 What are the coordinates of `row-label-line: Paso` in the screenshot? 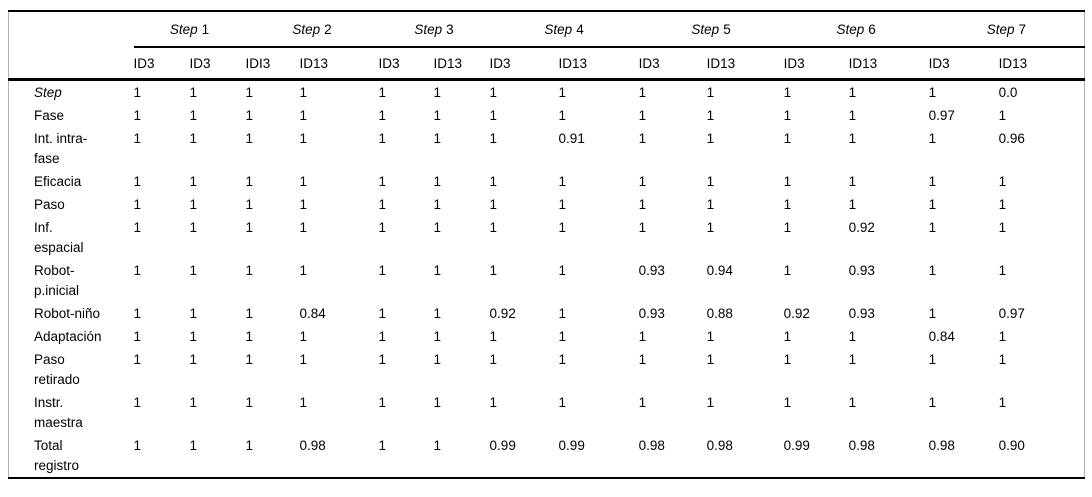 It's located at (49, 204).